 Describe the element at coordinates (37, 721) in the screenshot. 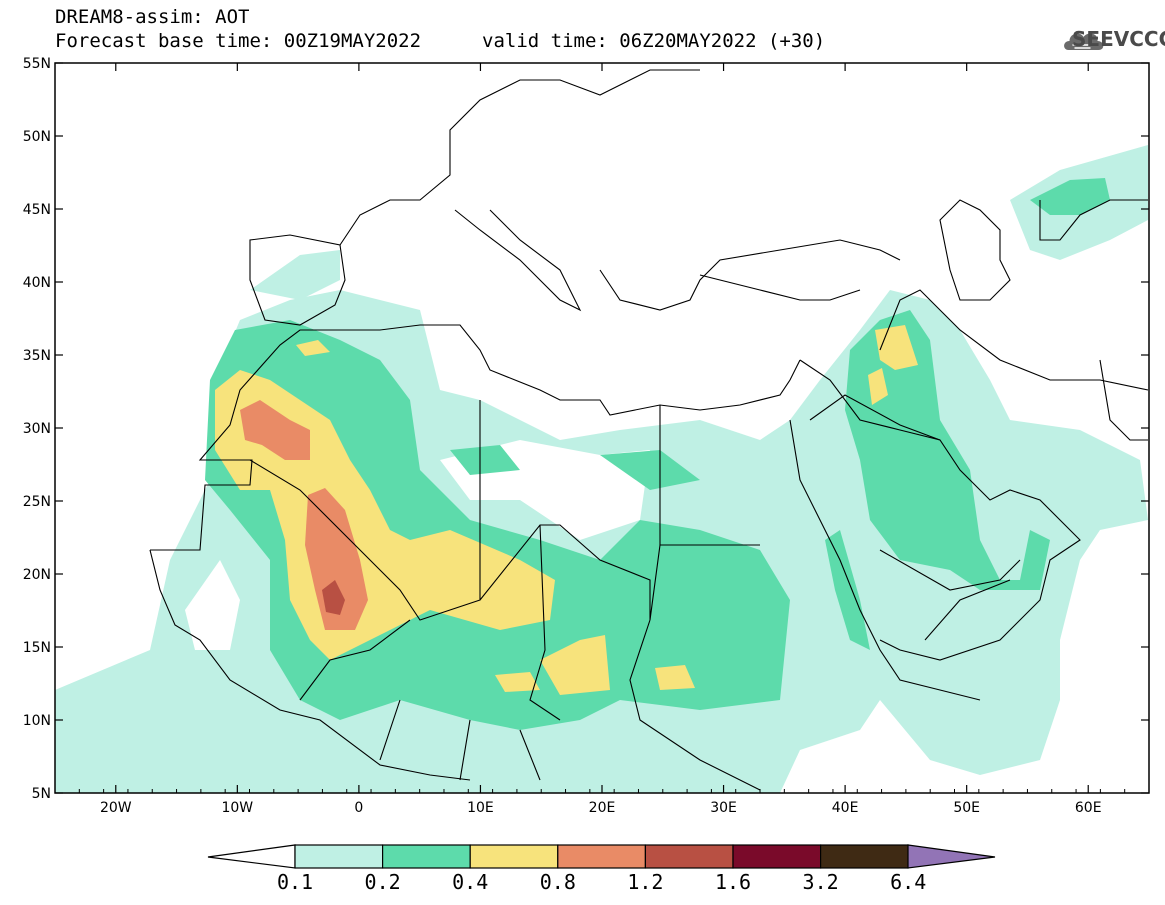

I see `lat-tick-label: 10N` at that location.